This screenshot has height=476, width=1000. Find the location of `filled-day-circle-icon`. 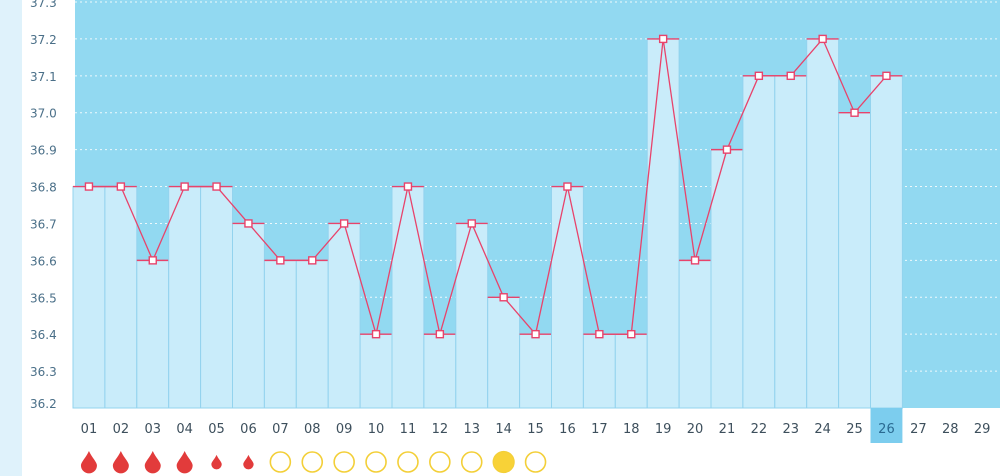

filled-day-circle-icon is located at coordinates (503, 462).